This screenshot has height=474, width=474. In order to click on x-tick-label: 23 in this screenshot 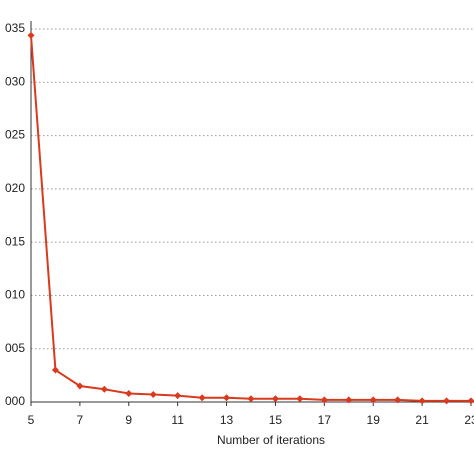, I will do `click(469, 420)`.